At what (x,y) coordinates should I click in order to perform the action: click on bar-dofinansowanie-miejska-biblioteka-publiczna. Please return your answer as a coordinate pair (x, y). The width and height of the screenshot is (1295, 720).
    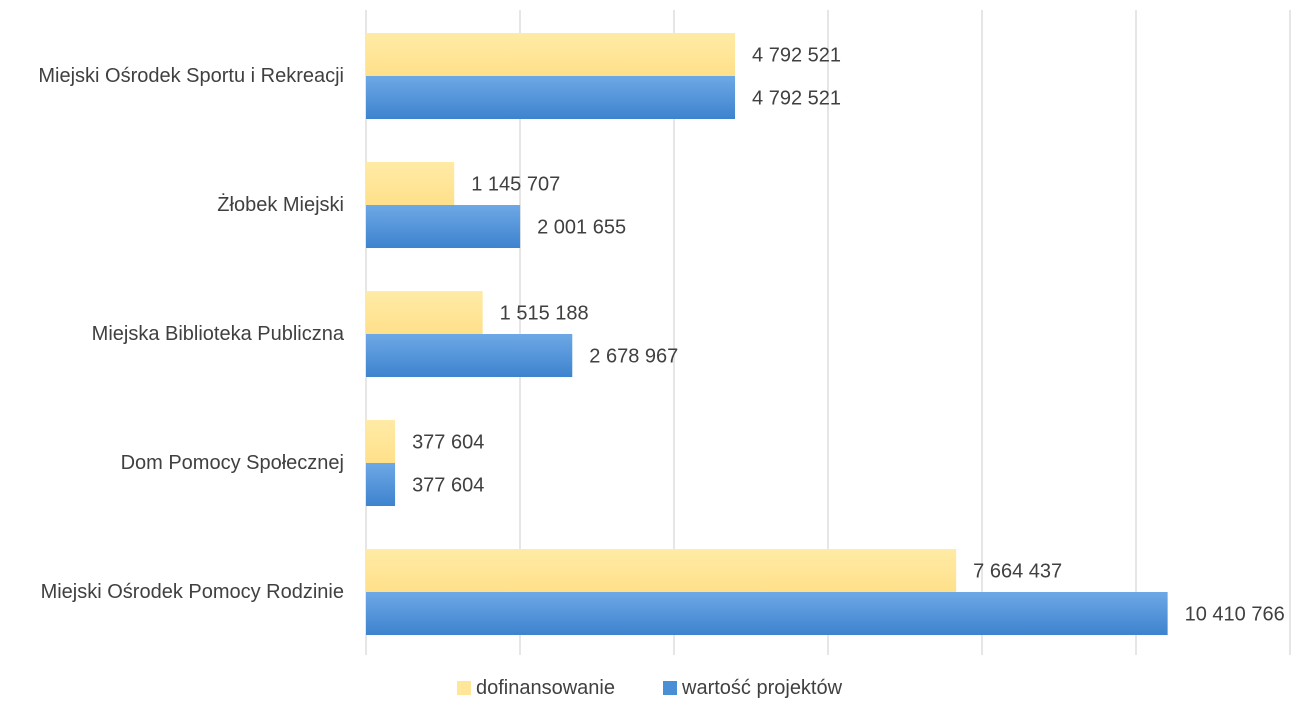
    Looking at the image, I should click on (424, 312).